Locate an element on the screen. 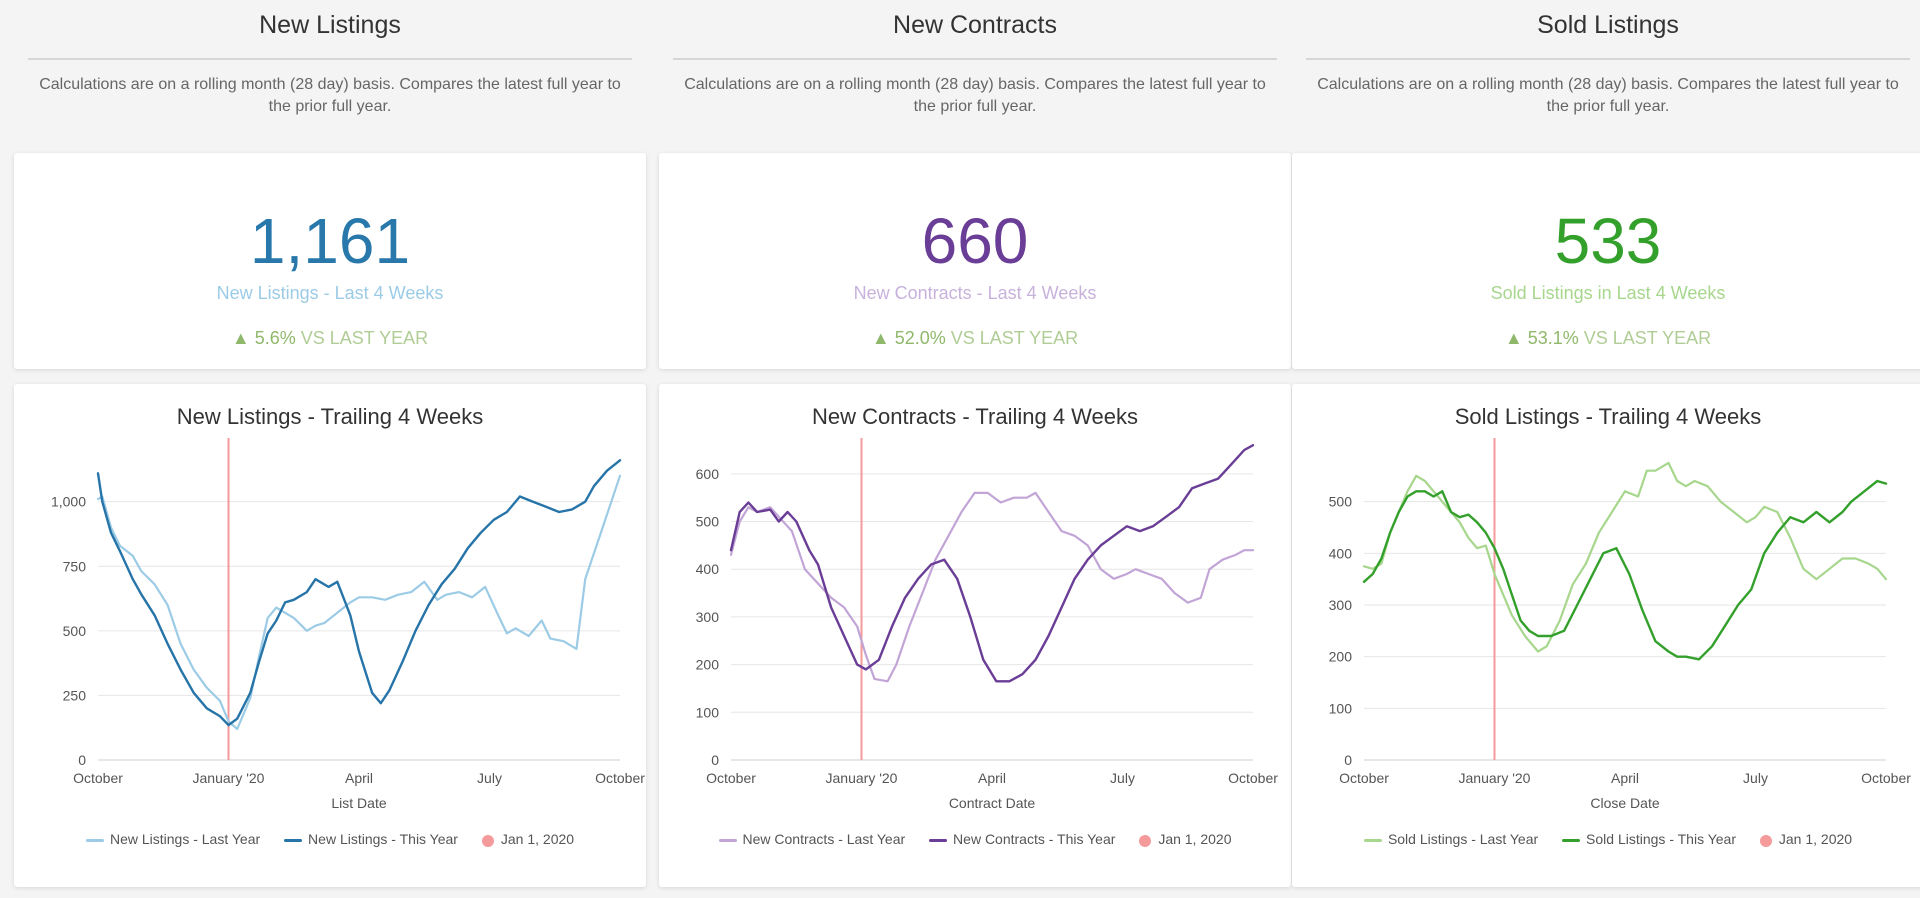  legend-item-last-year: New Contracts - Last Year is located at coordinates (812, 839).